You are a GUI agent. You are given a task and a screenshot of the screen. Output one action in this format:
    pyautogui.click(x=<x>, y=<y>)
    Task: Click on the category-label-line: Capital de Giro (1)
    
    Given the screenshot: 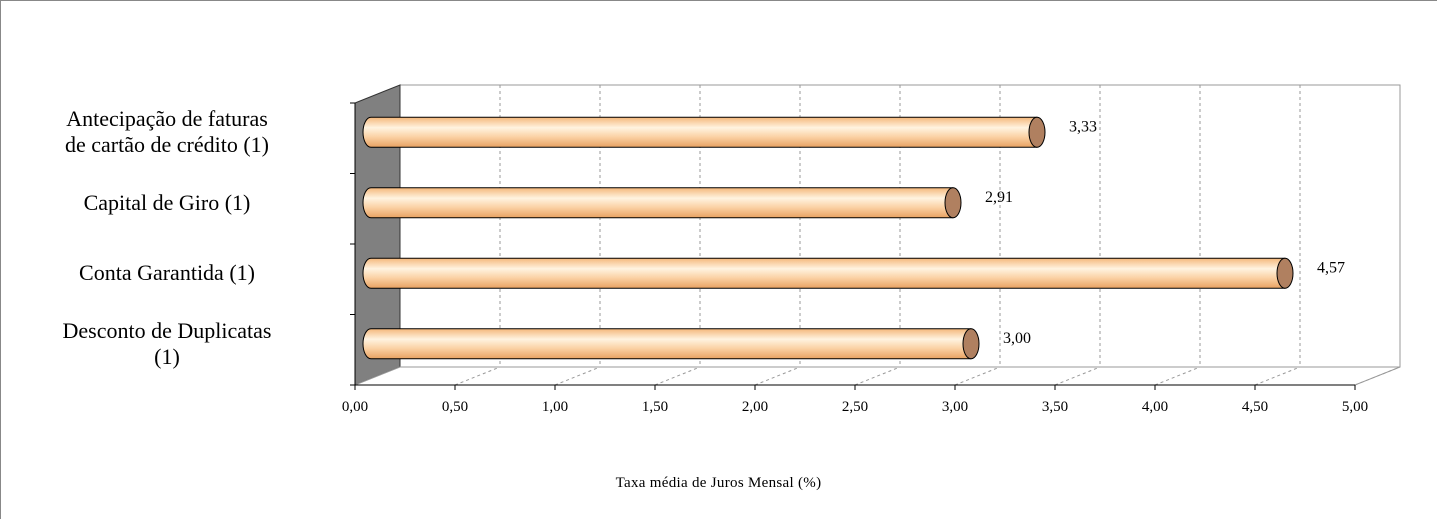 What is the action you would take?
    pyautogui.click(x=167, y=202)
    